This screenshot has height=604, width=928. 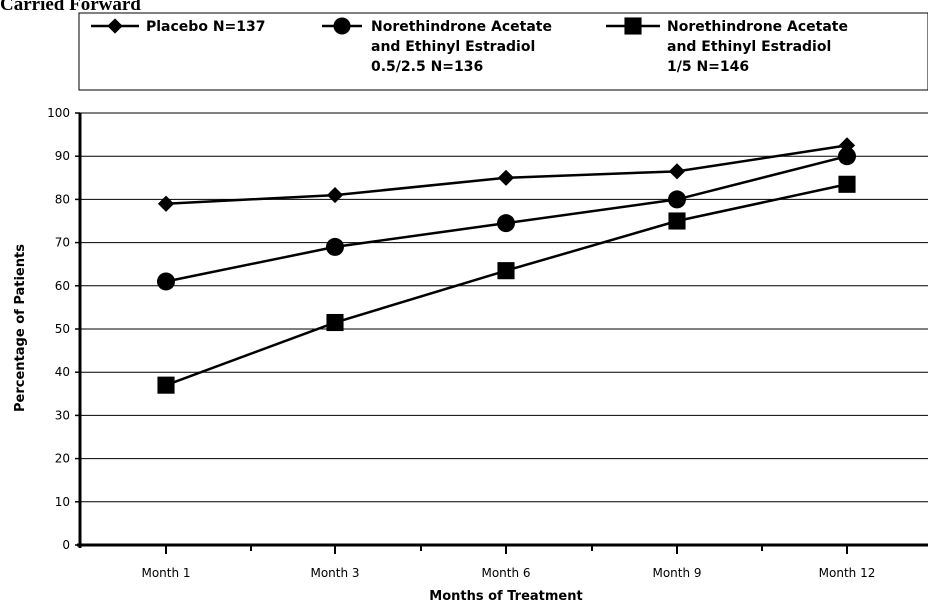 I want to click on y-tick-label: 100, so click(x=58, y=113).